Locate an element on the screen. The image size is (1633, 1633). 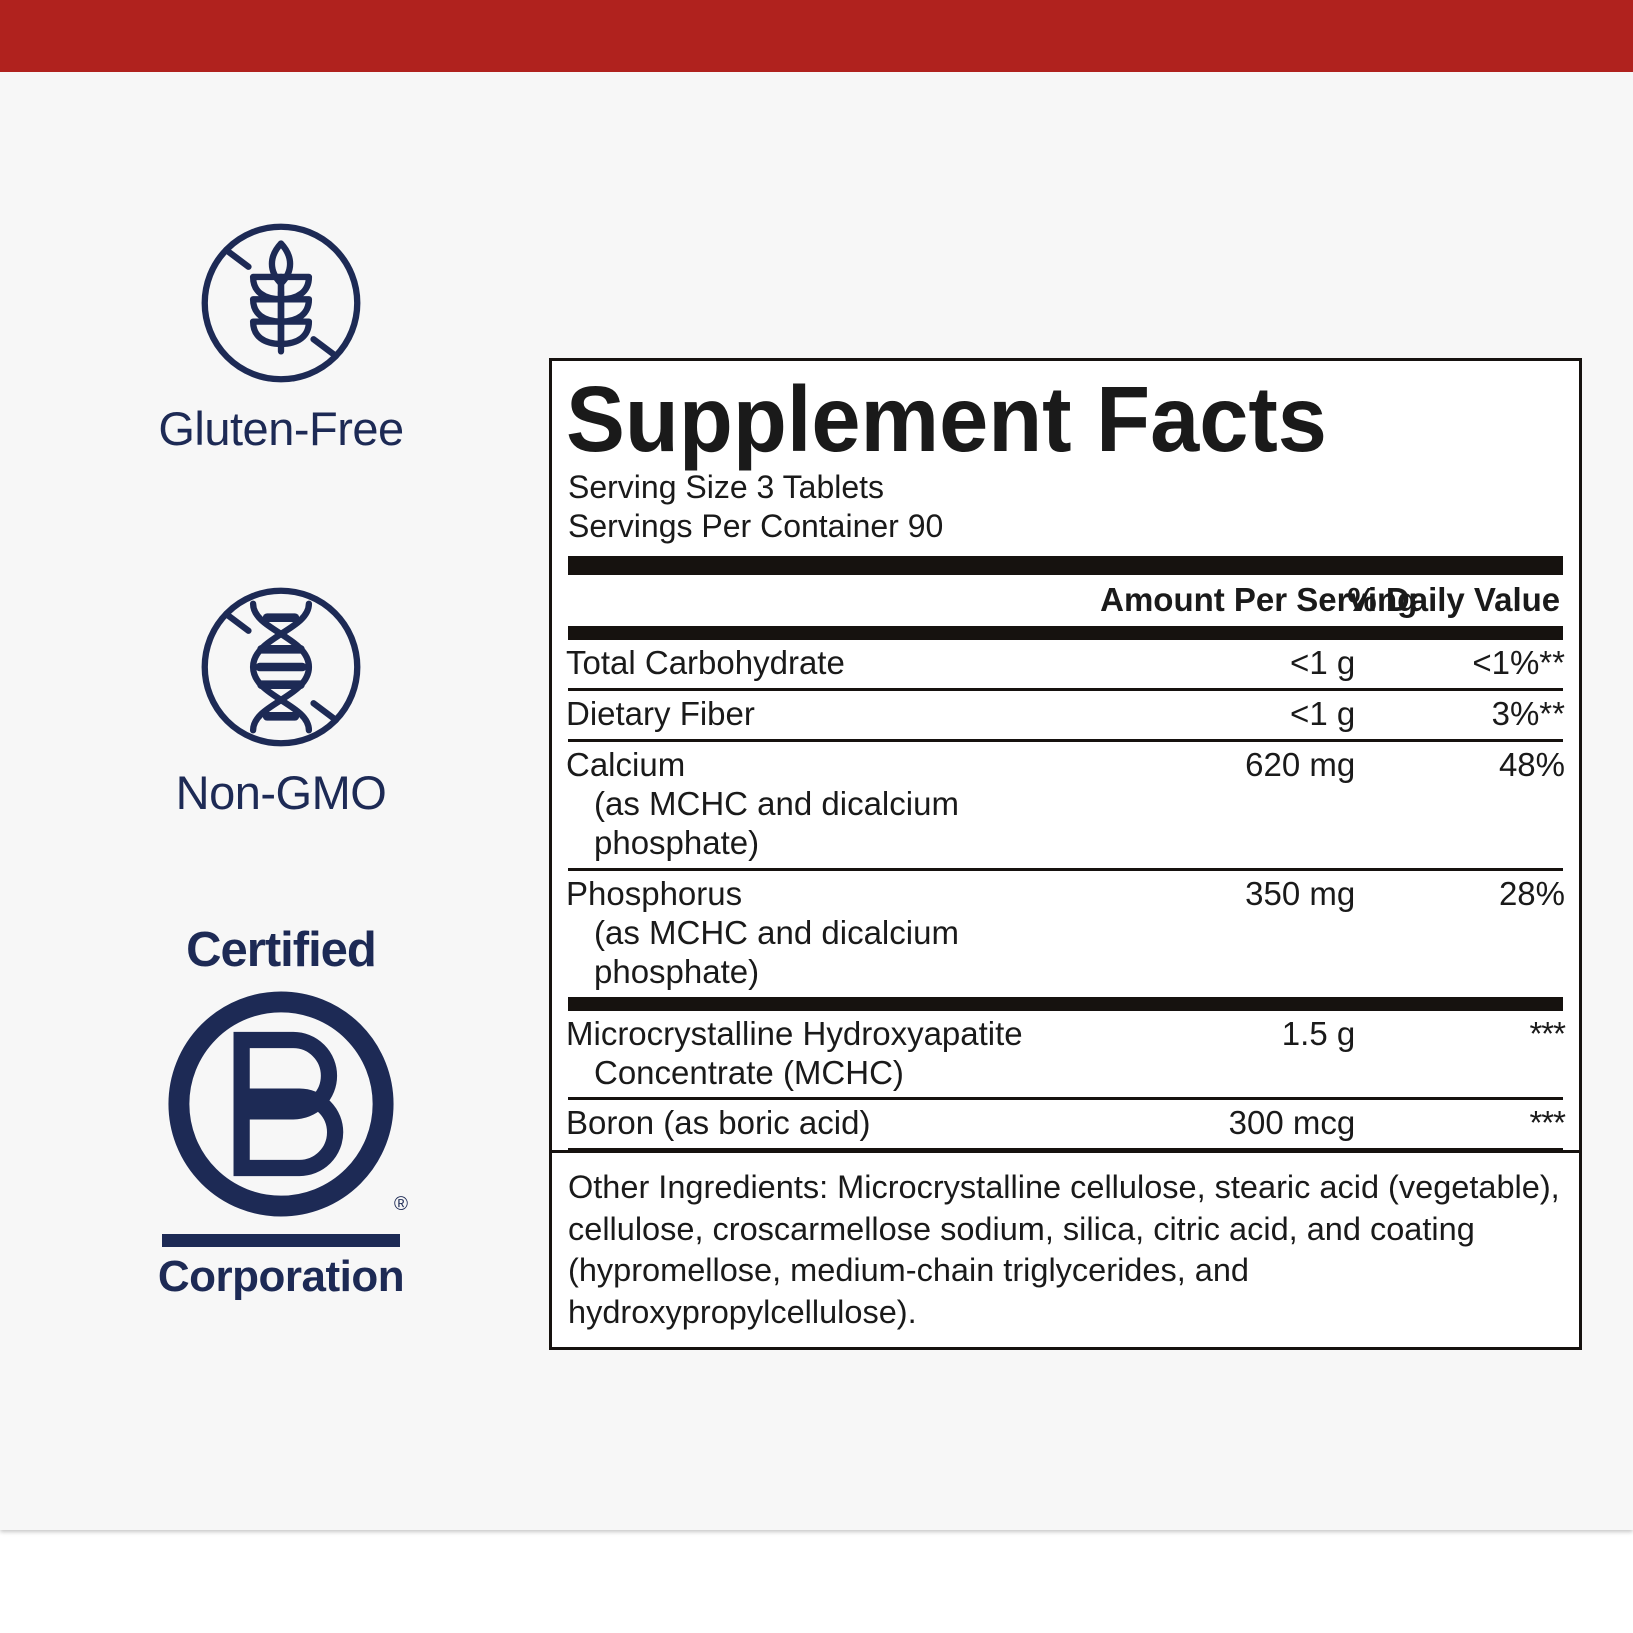
header-daily-value: % Daily Value is located at coordinates (1454, 600).